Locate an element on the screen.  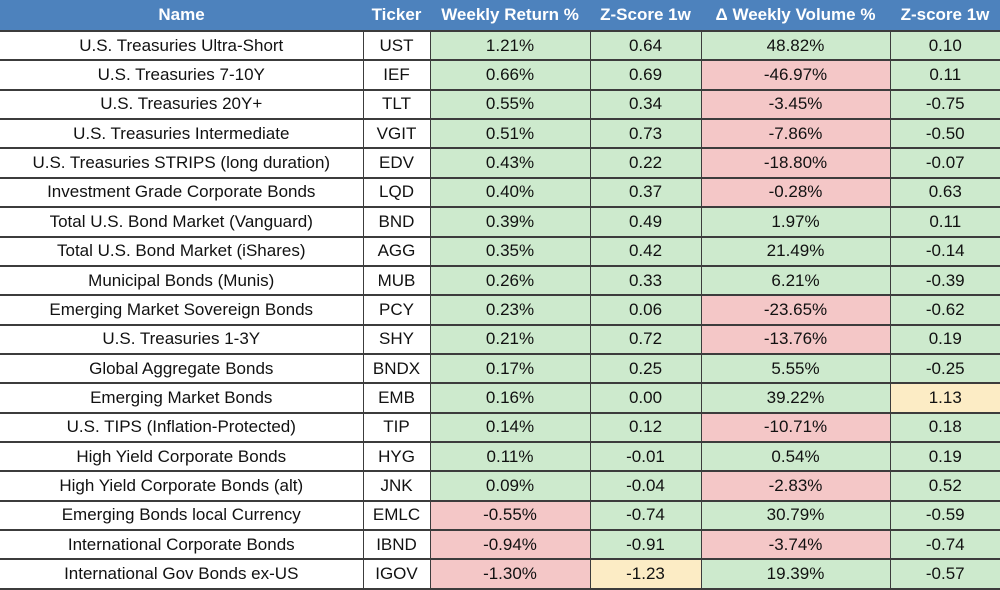
zscore-volume-cell: -0.25 is located at coordinates (944, 368).